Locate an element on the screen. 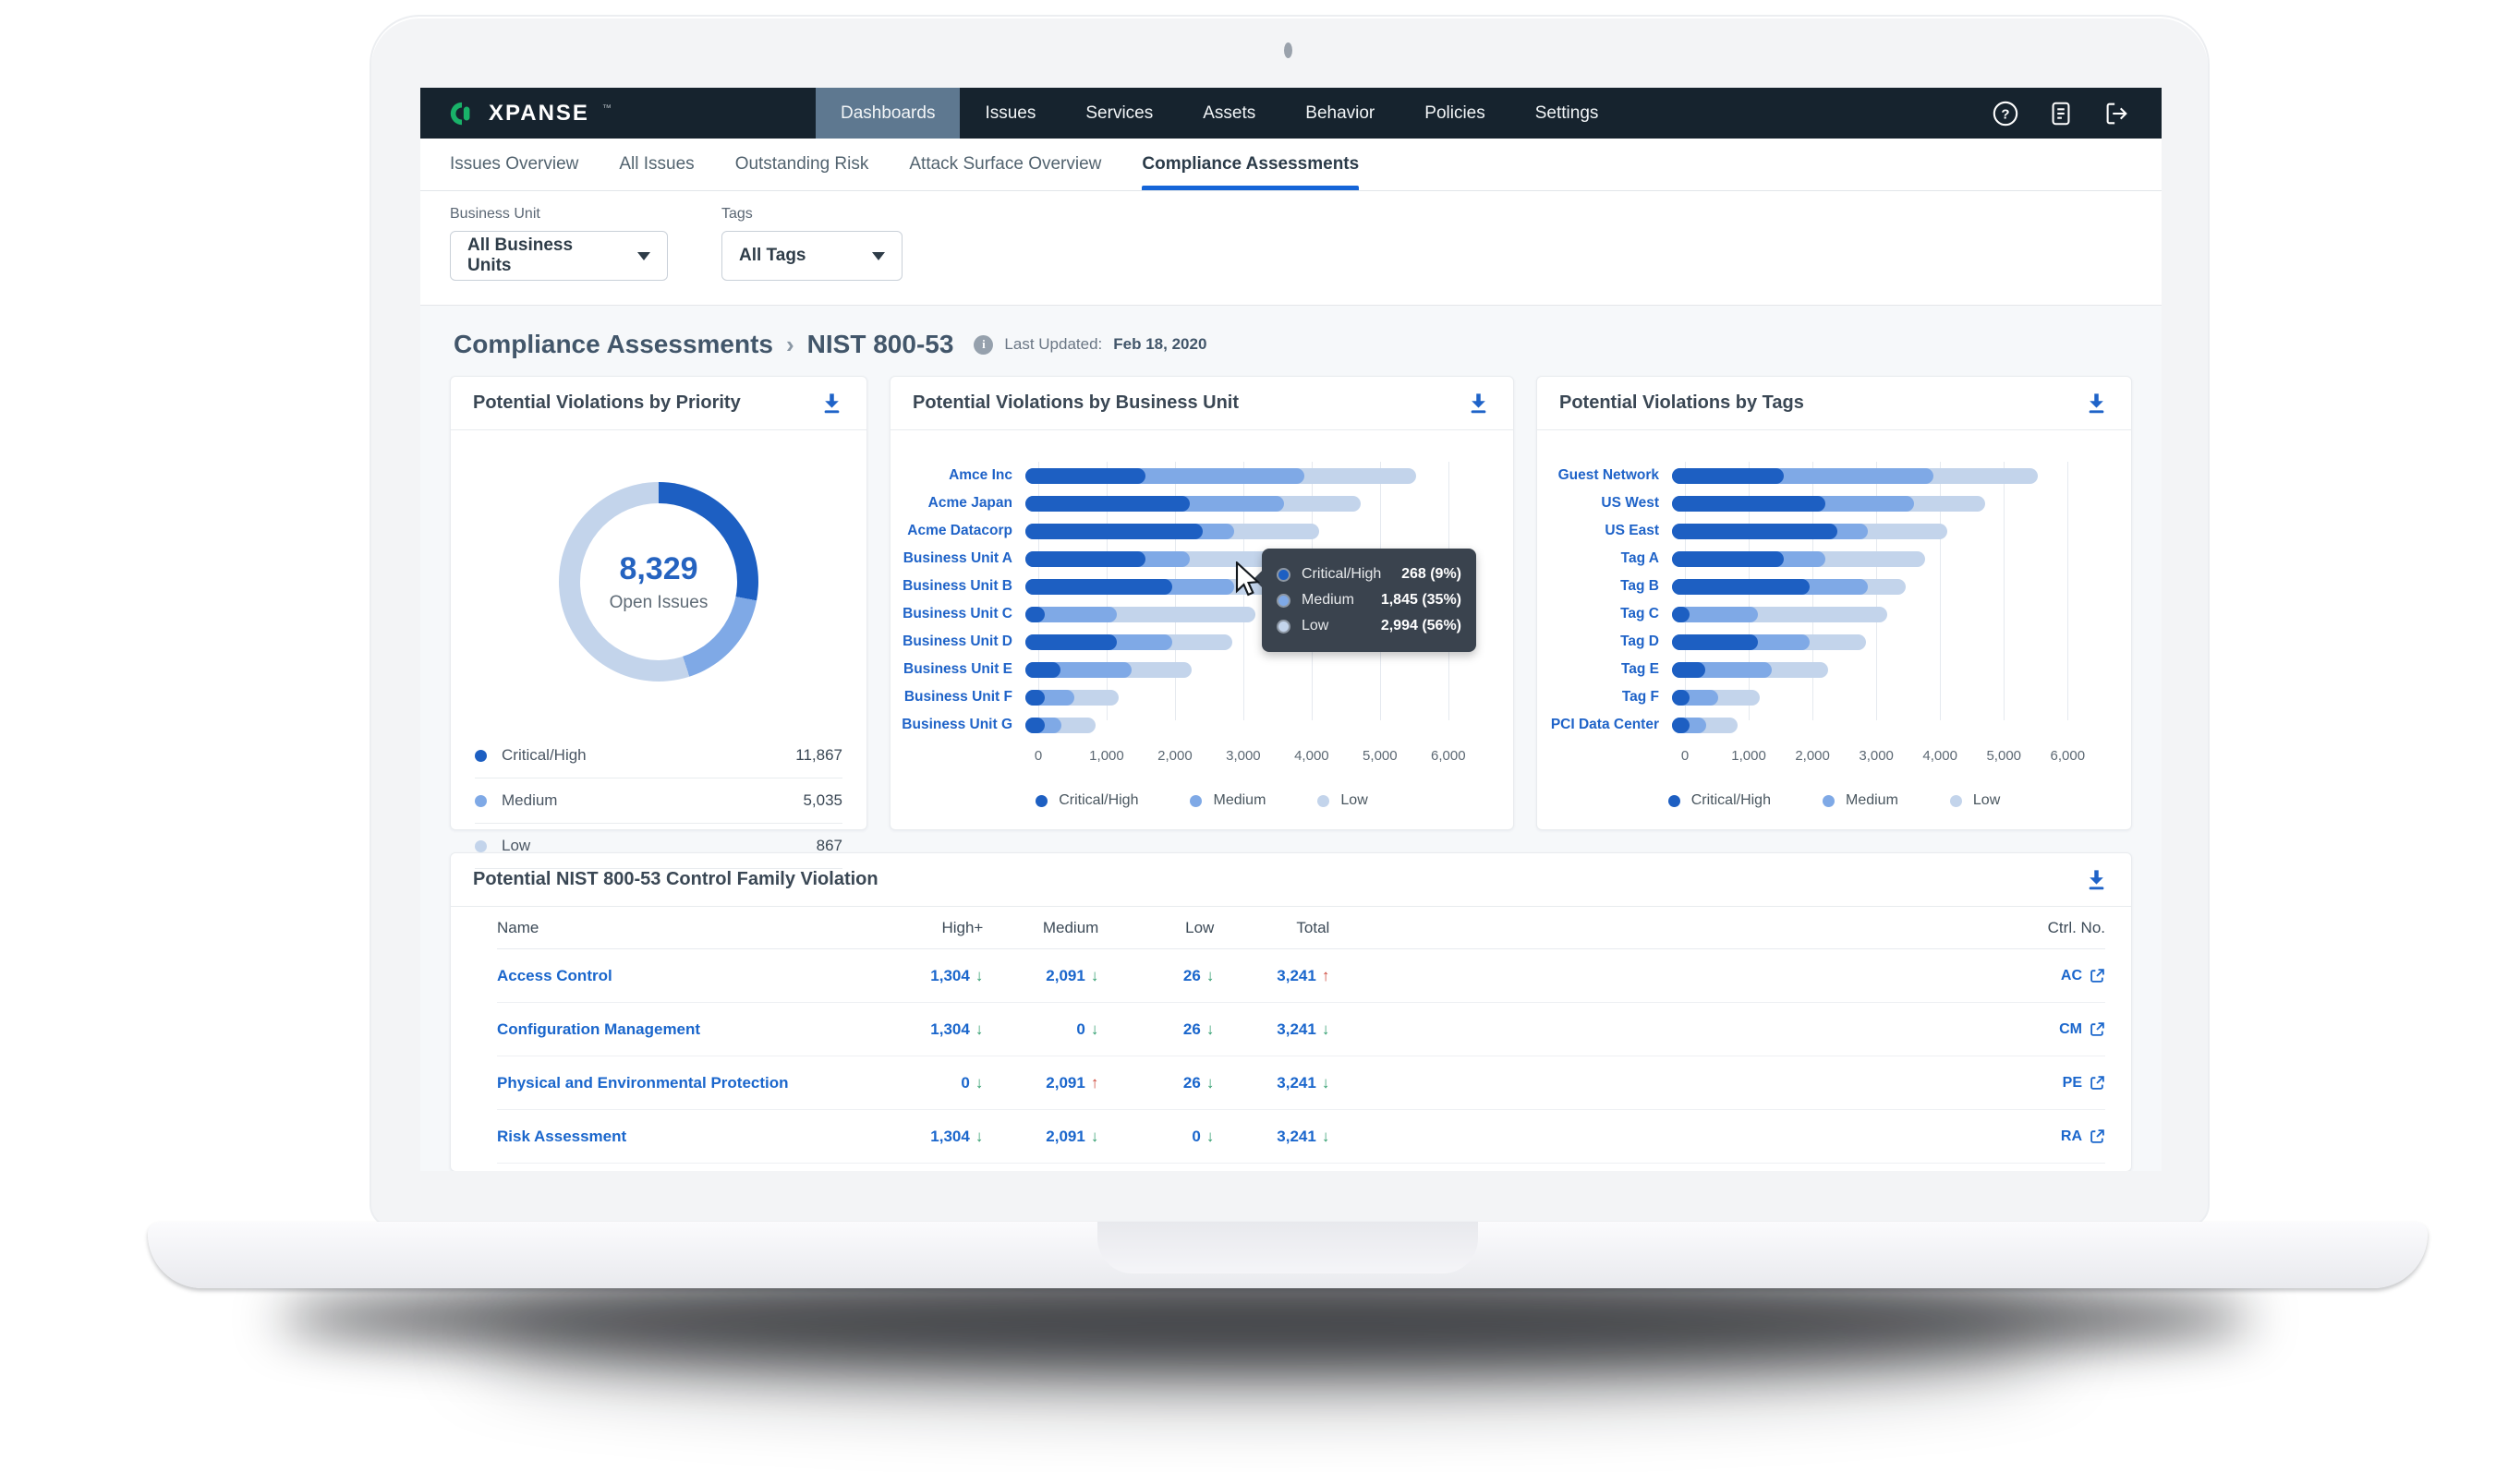  help-icon: ? is located at coordinates (2005, 113).